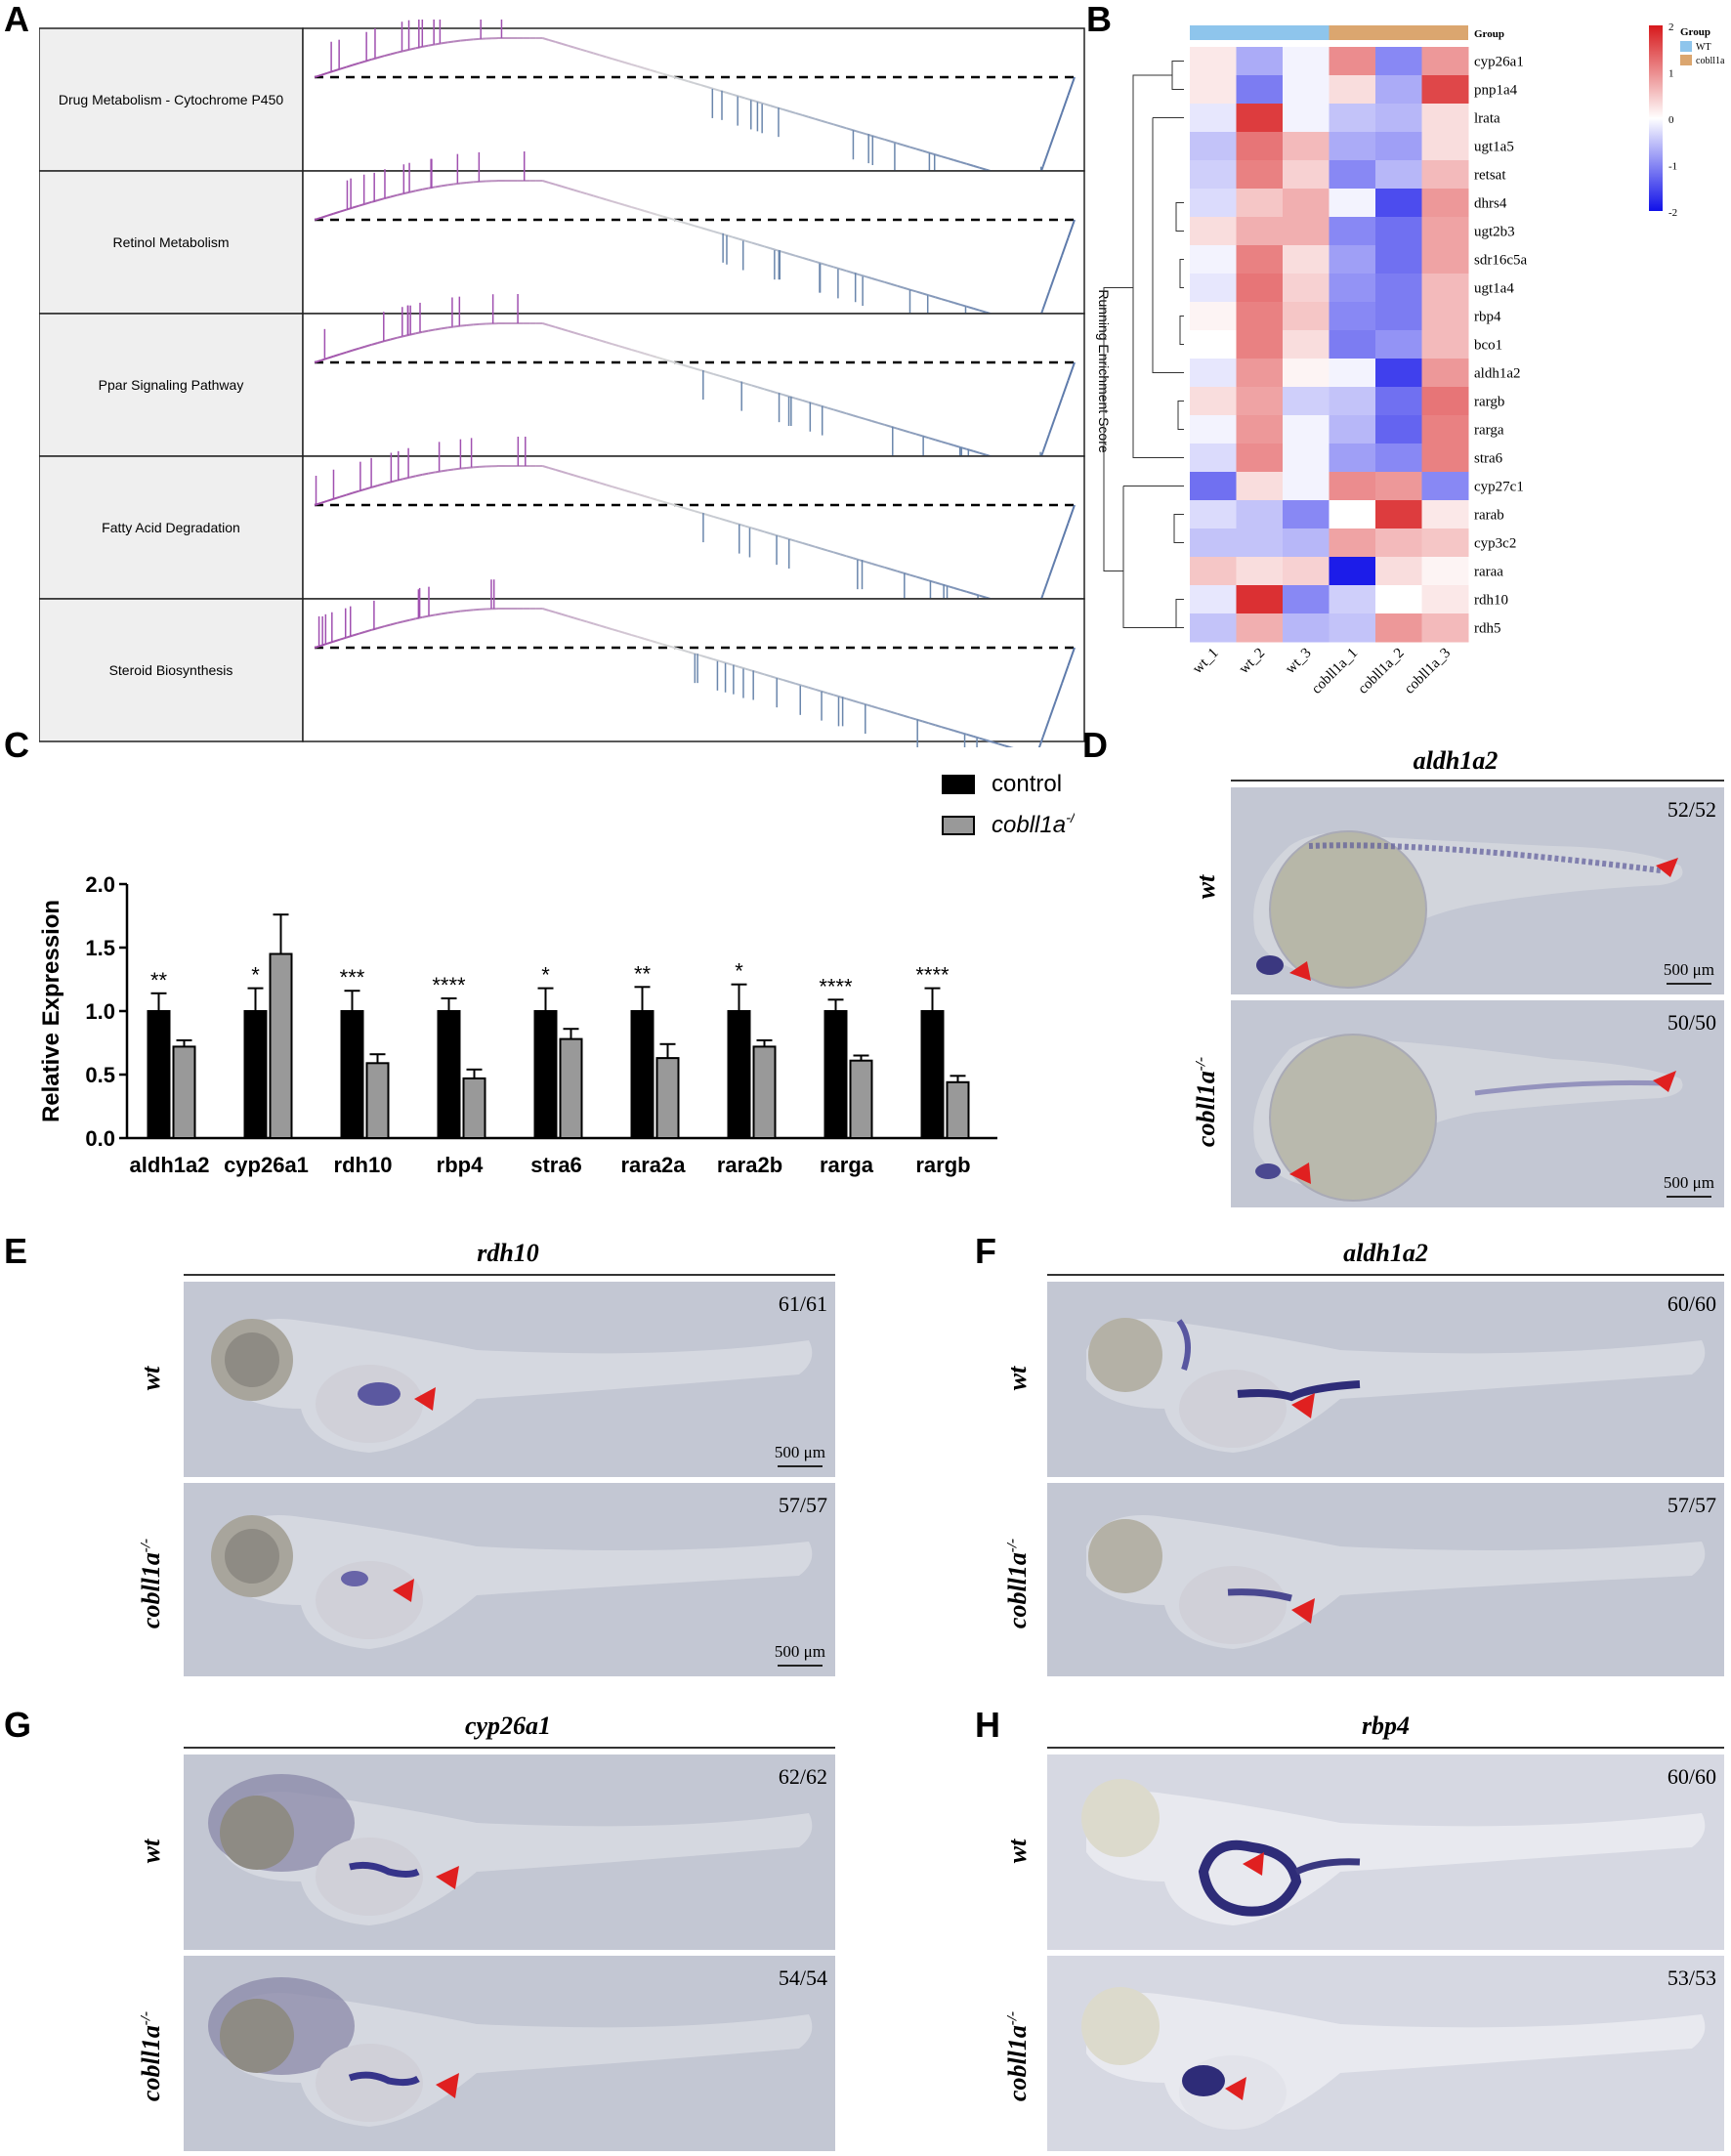  I want to click on heatmap-column-label: wt_1, so click(1206, 662).